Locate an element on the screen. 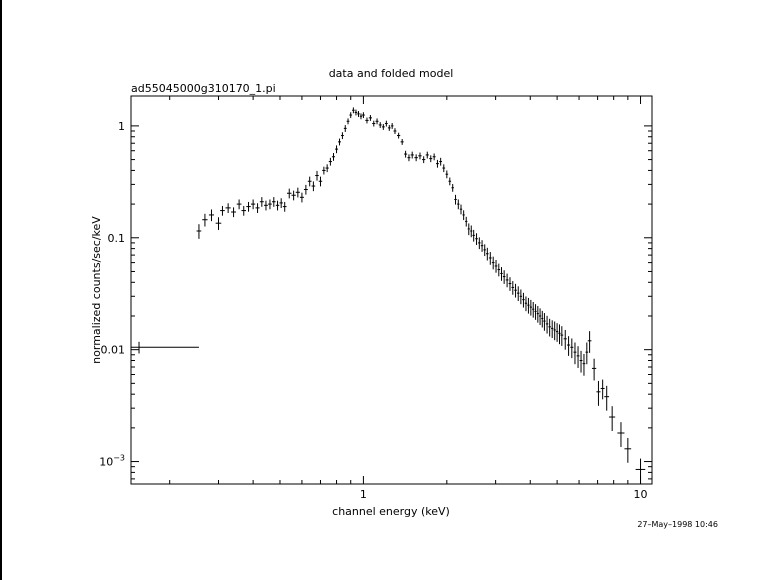  chart-title: data and folded model is located at coordinates (391, 73).